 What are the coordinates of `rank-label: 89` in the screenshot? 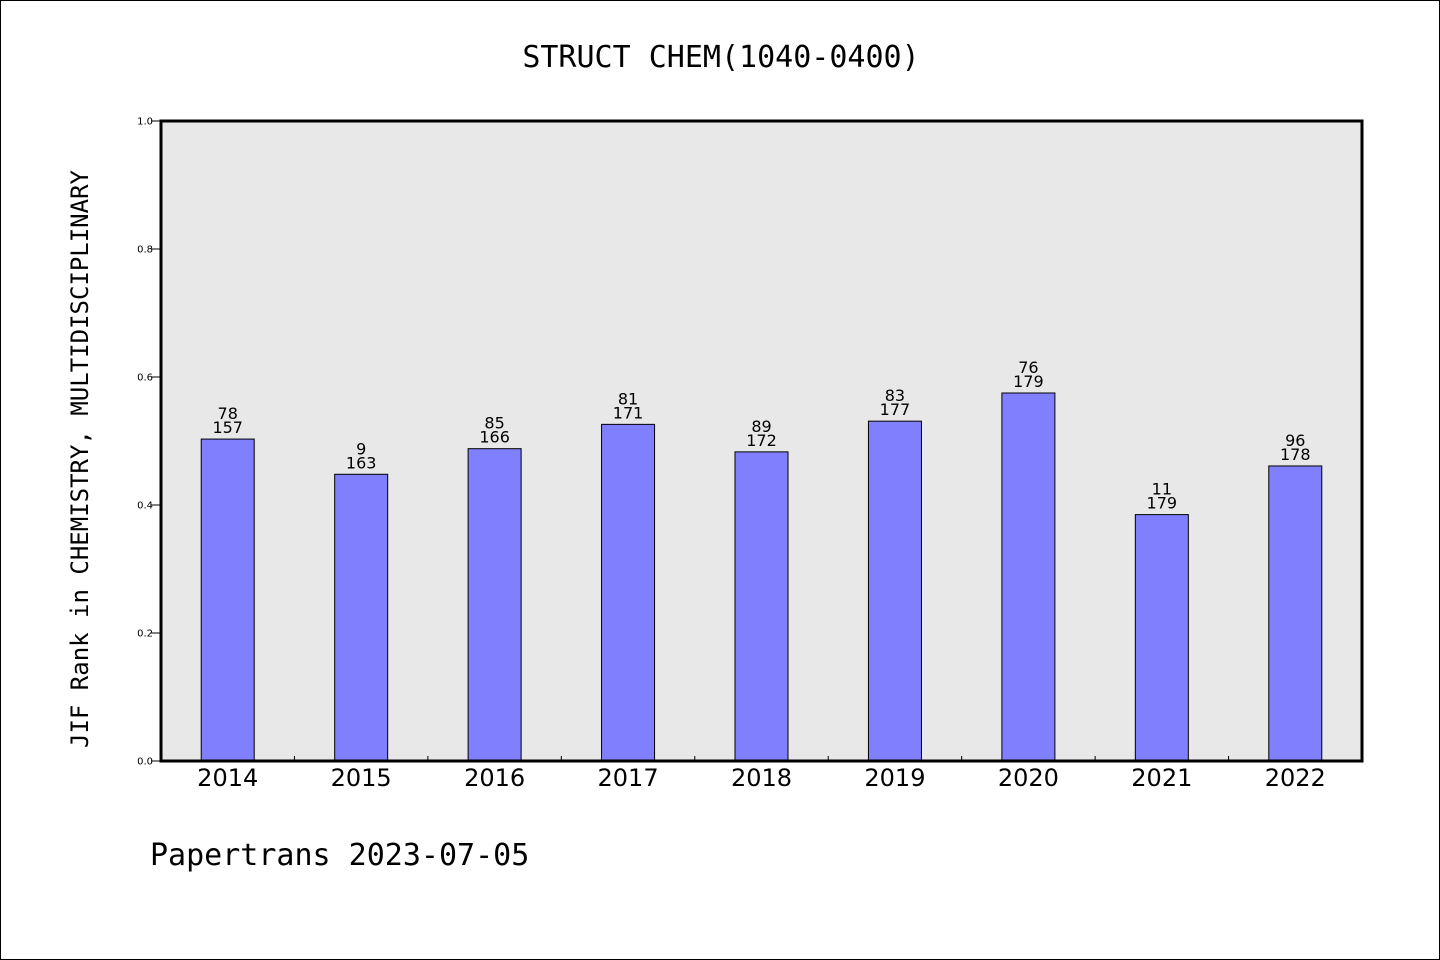 It's located at (761, 426).